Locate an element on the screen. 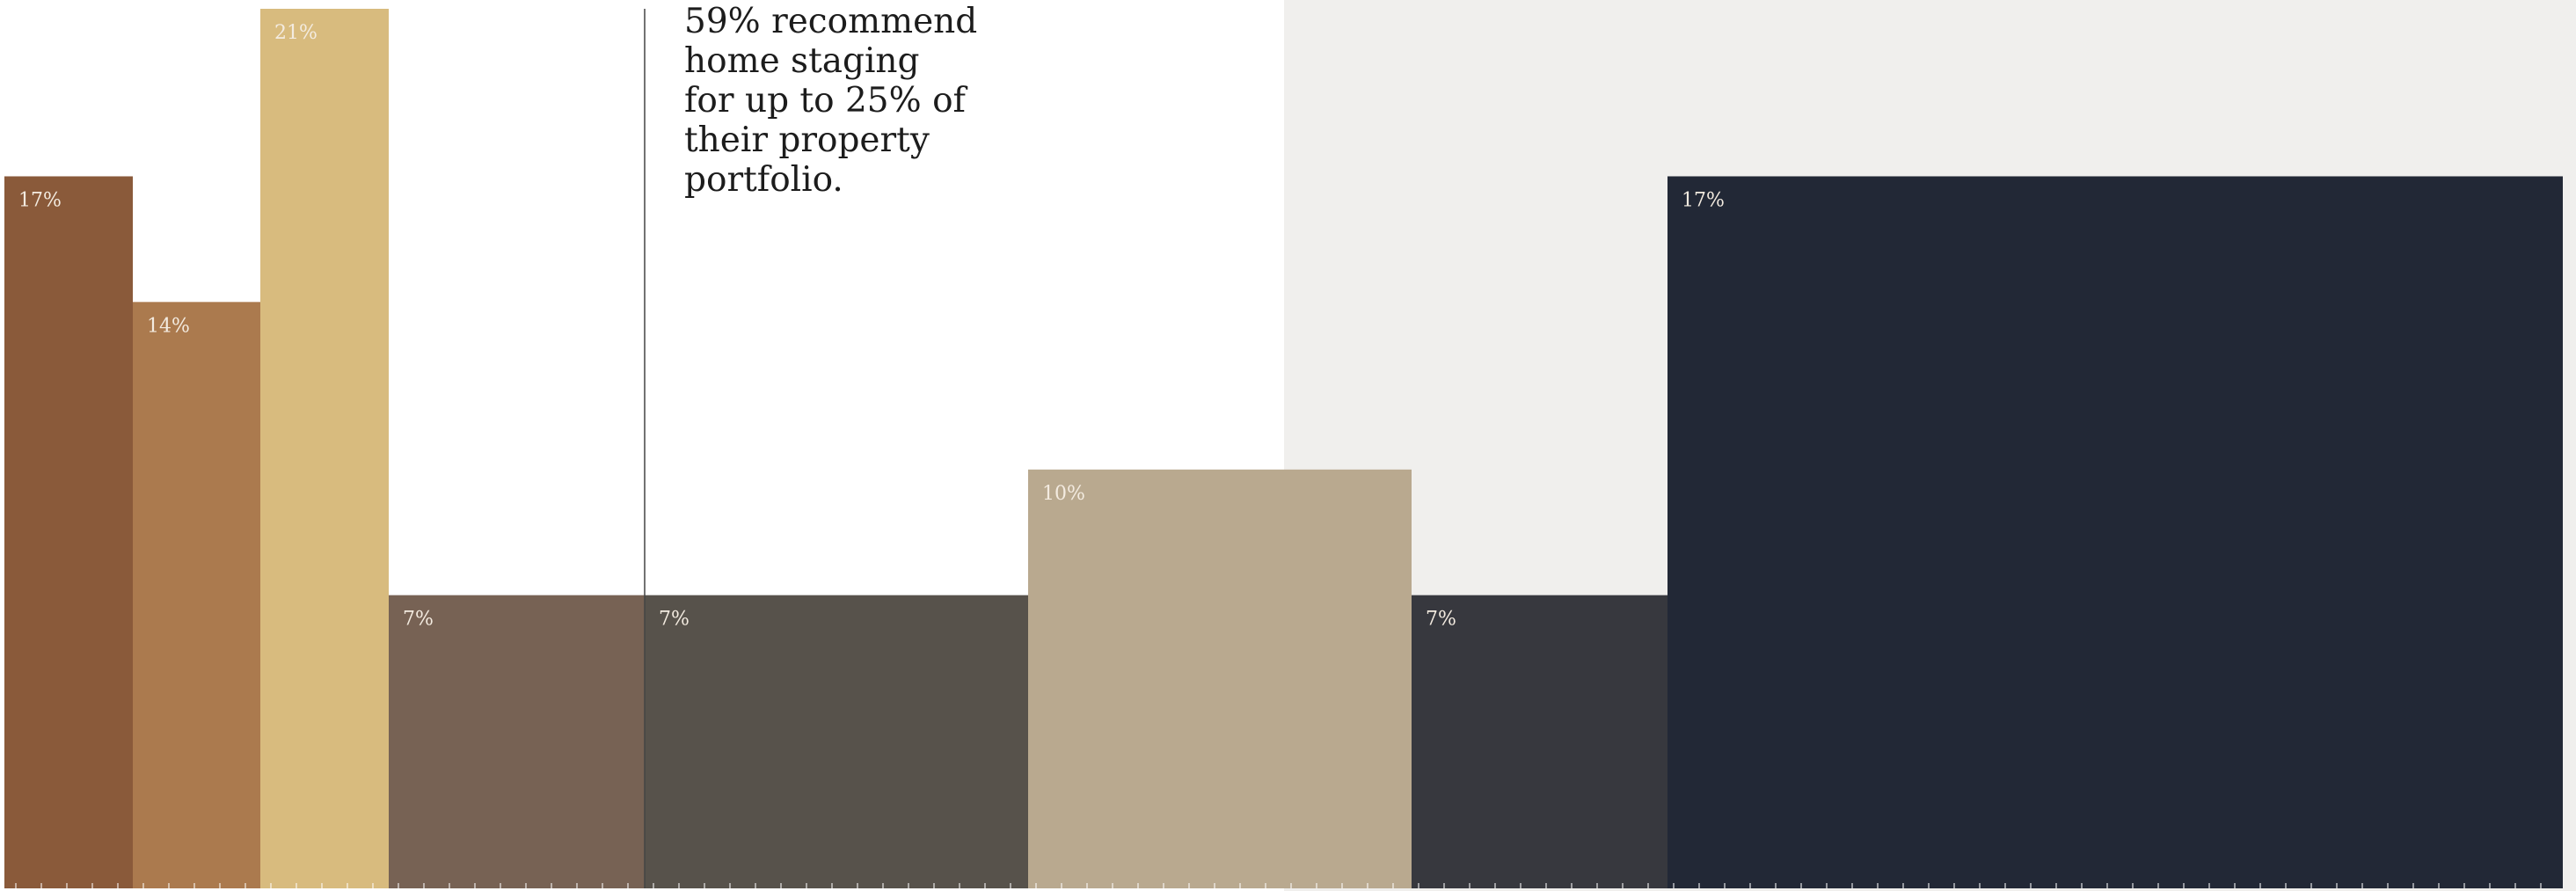 This screenshot has height=891, width=2576. bar-value-label: 10% is located at coordinates (1063, 494).